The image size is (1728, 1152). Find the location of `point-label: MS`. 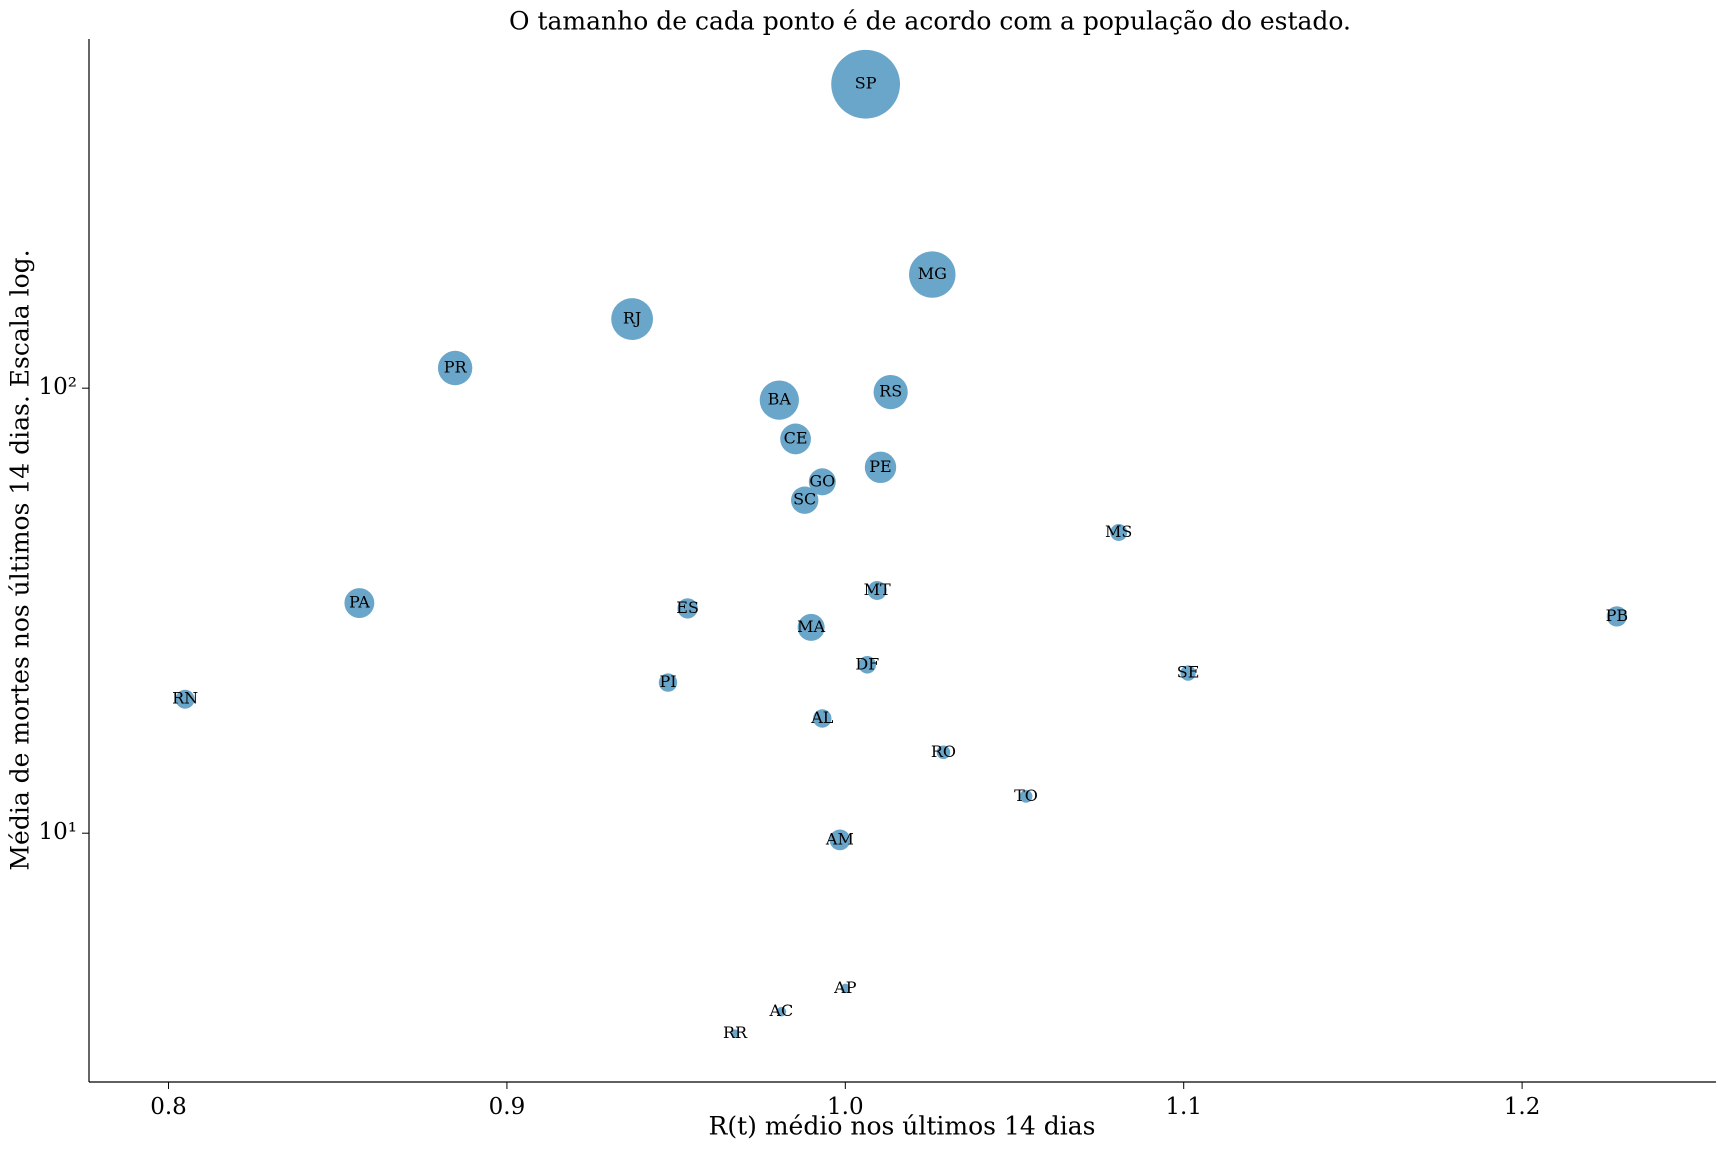

point-label: MS is located at coordinates (1118, 531).